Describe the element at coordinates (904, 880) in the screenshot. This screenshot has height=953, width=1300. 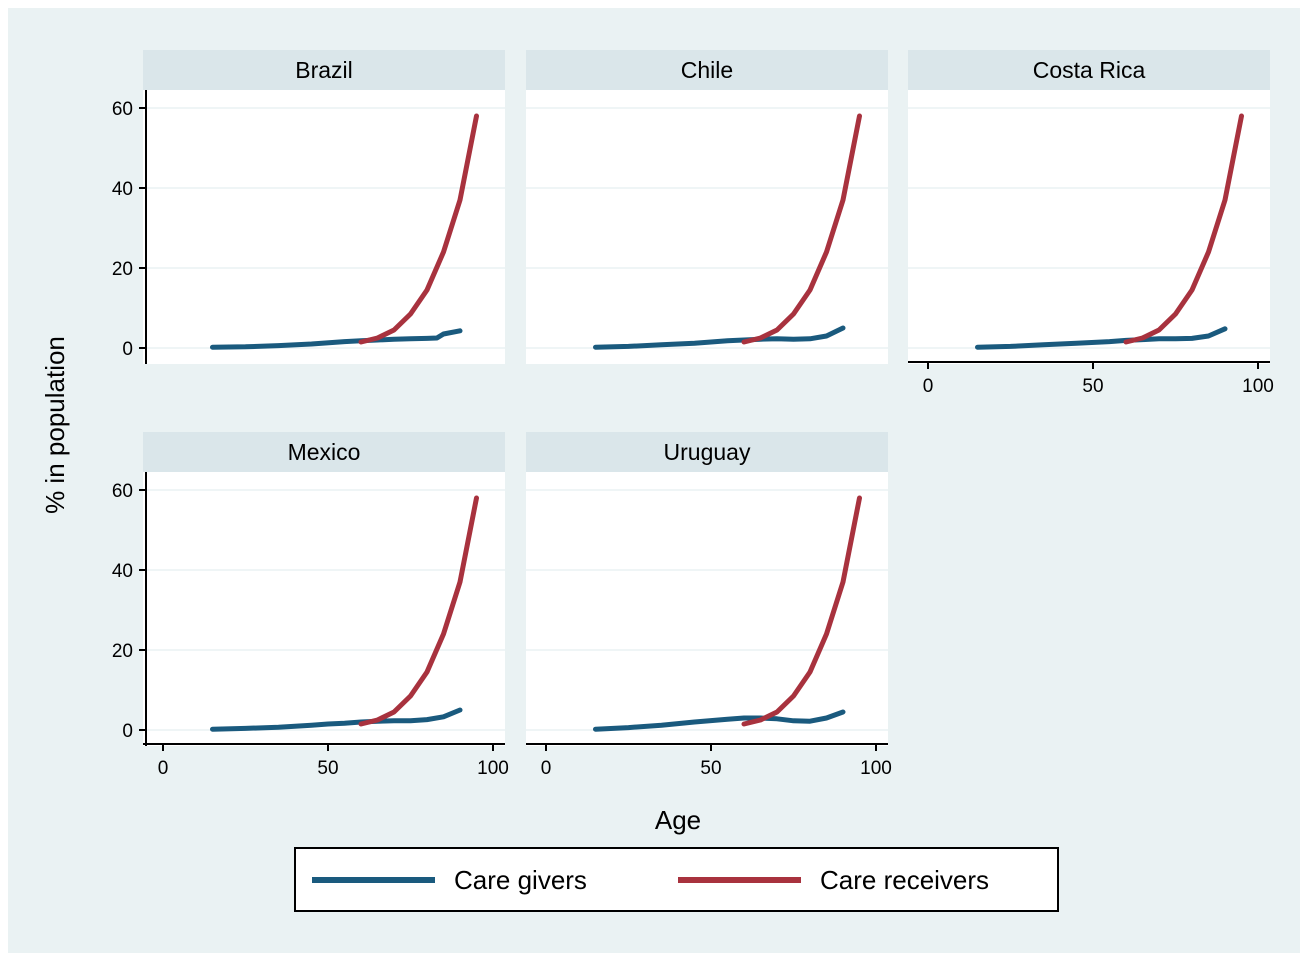
I see `legend-label-care-receivers: Care receivers` at that location.